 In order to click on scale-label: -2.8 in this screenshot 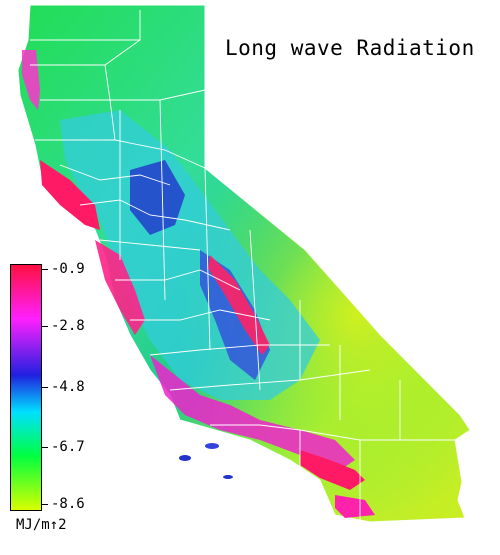, I will do `click(68, 326)`.